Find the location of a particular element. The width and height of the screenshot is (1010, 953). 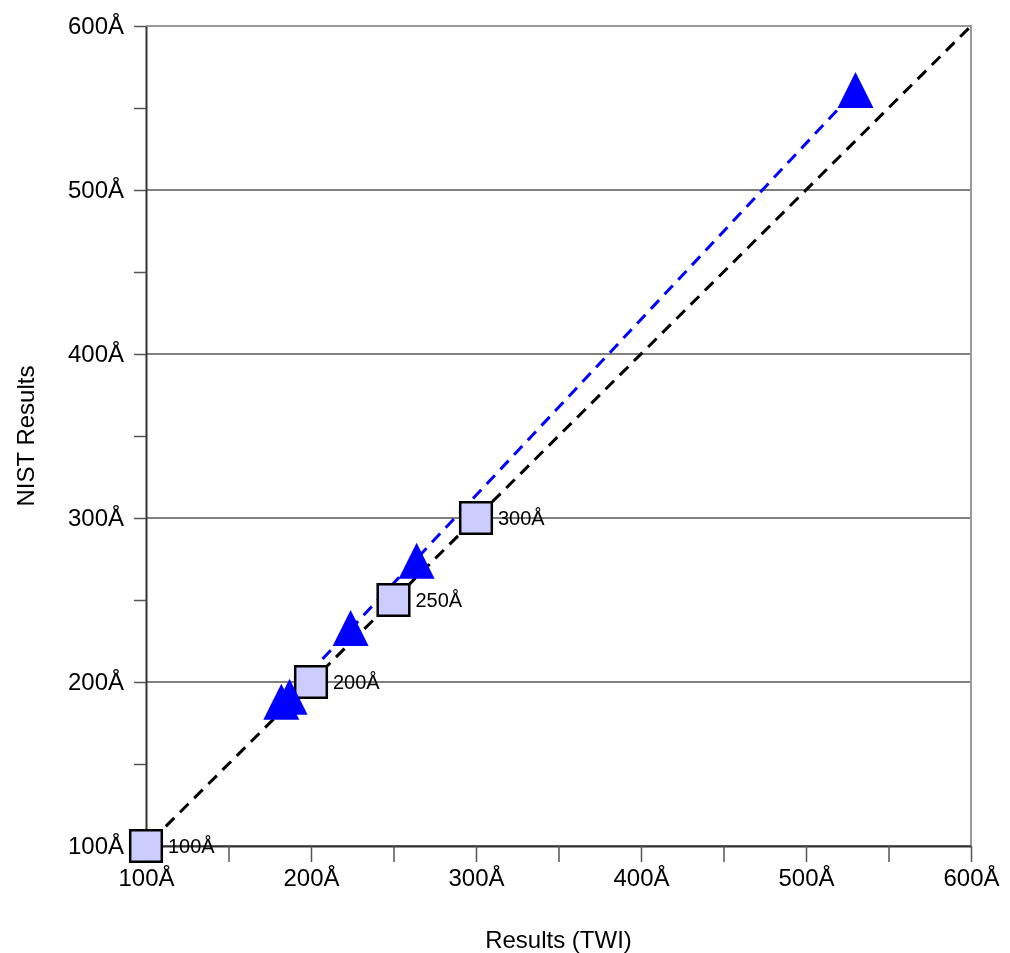

x-tick-label: 400Å is located at coordinates (641, 877).